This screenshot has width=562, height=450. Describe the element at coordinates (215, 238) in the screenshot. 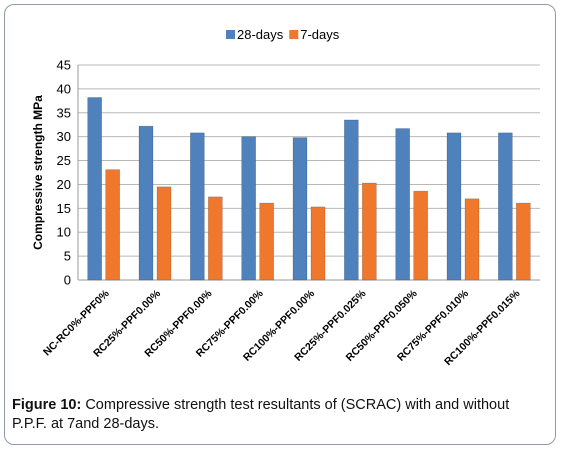

I see `bar-7-days-RC50%-PPF0.00%` at that location.